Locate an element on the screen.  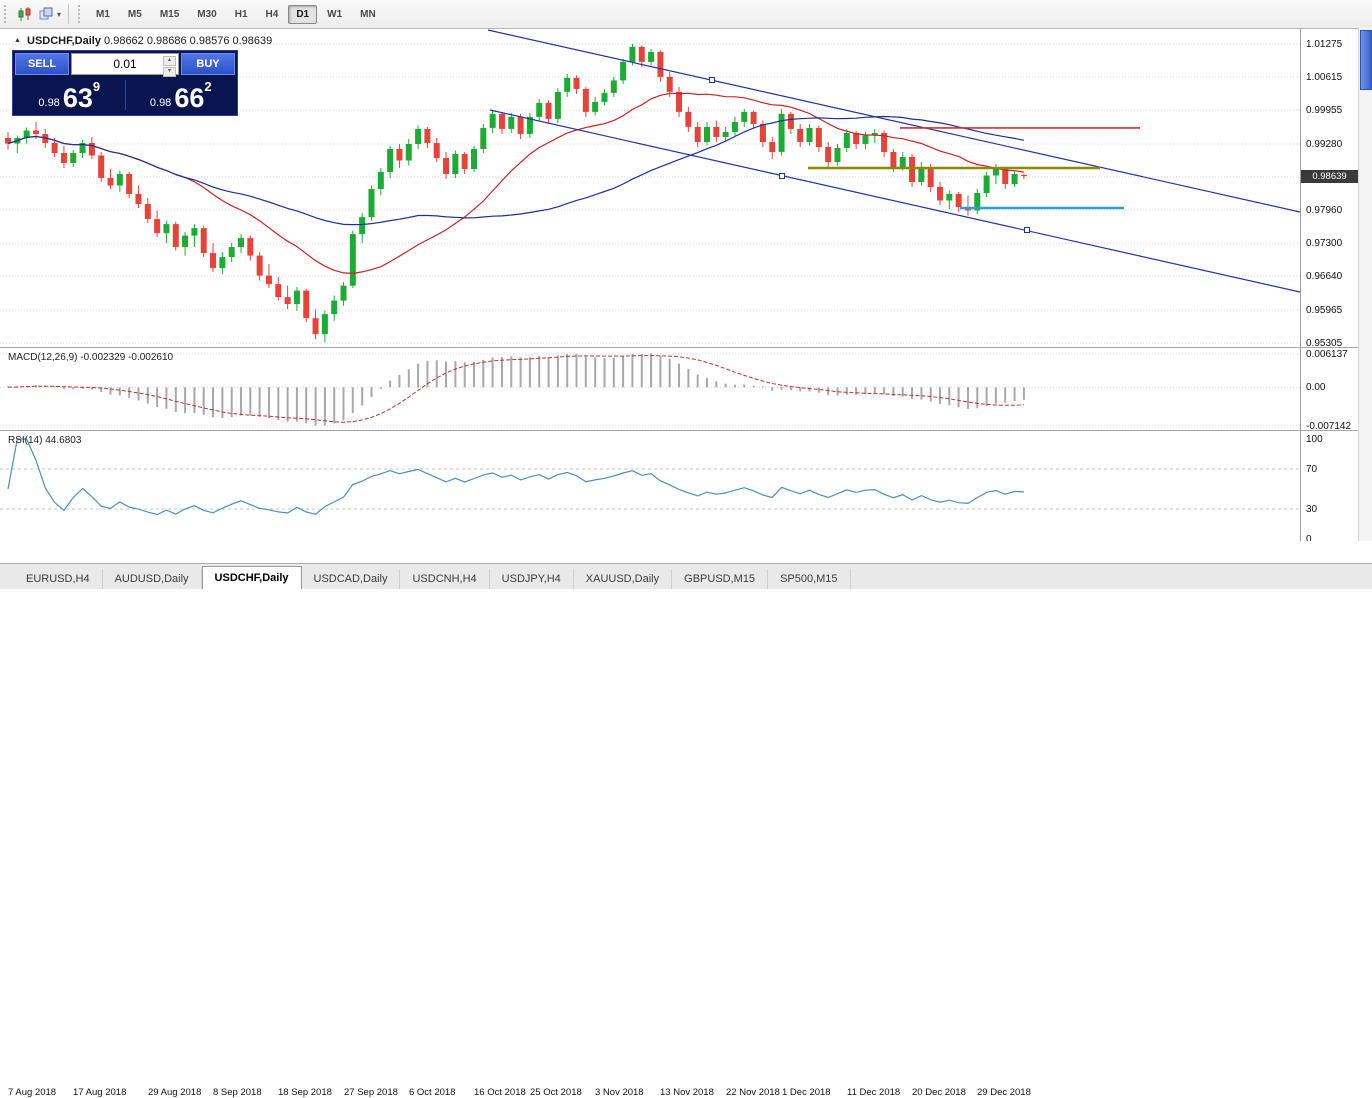
timeframe-button-h1: H1 is located at coordinates (241, 14).